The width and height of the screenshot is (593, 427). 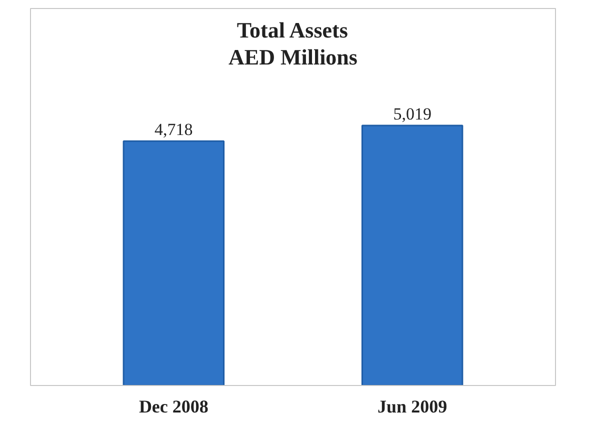 I want to click on x-tick-label: Jun 2009, so click(x=413, y=406).